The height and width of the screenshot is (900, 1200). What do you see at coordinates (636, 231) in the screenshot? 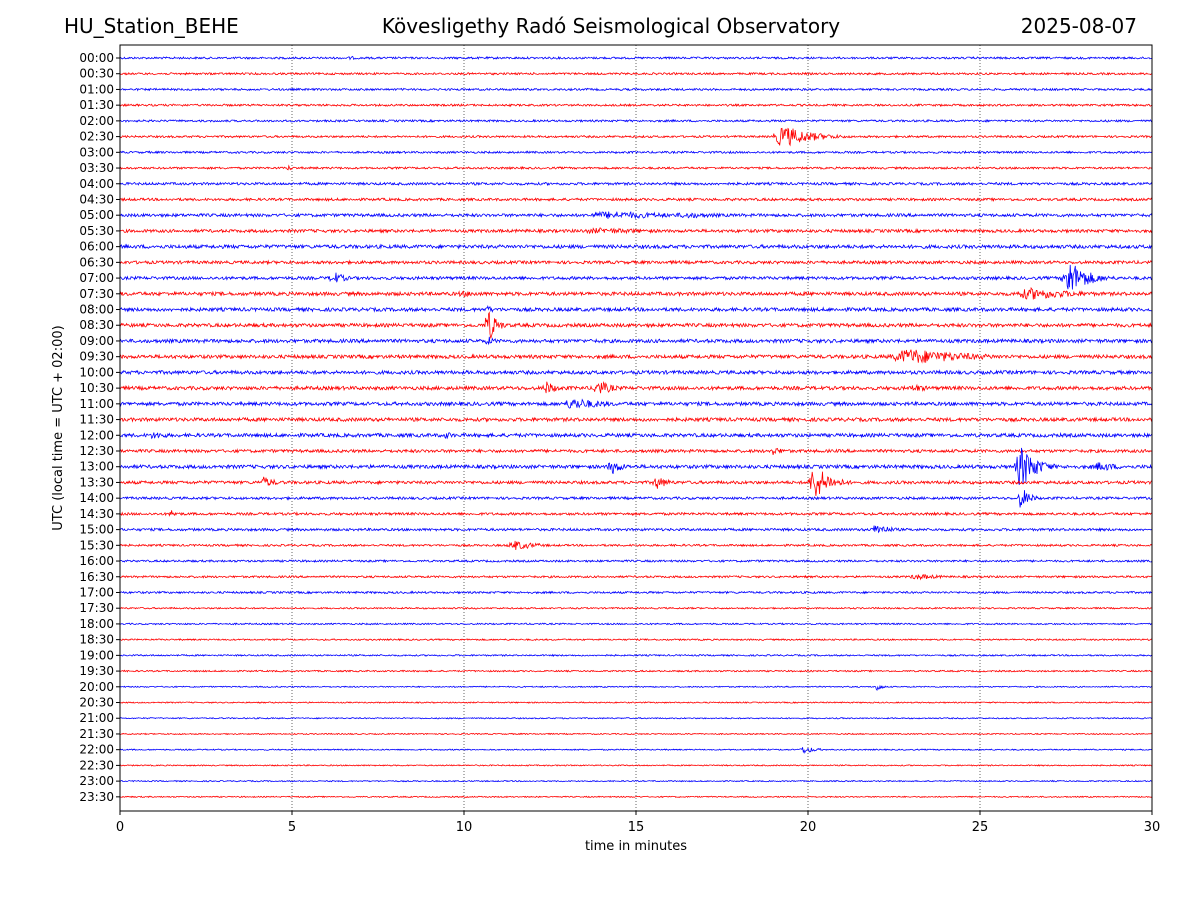
I see `trace-05:30` at bounding box center [636, 231].